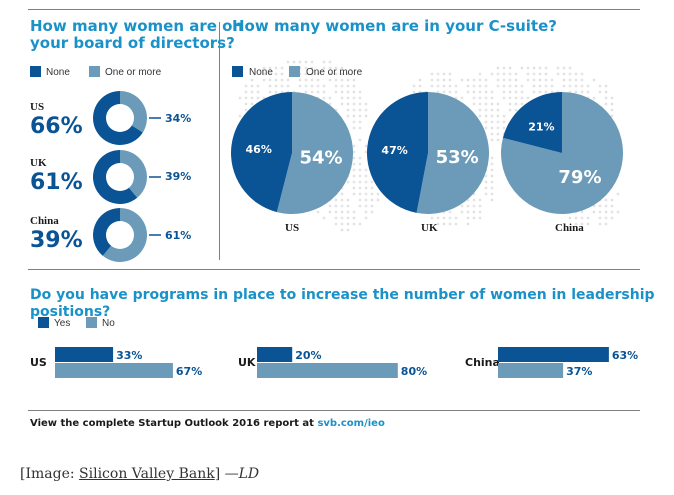 Image resolution: width=674 pixels, height=495 pixels. Describe the element at coordinates (414, 371) in the screenshot. I see `programs-label-no-uk: 80%` at that location.